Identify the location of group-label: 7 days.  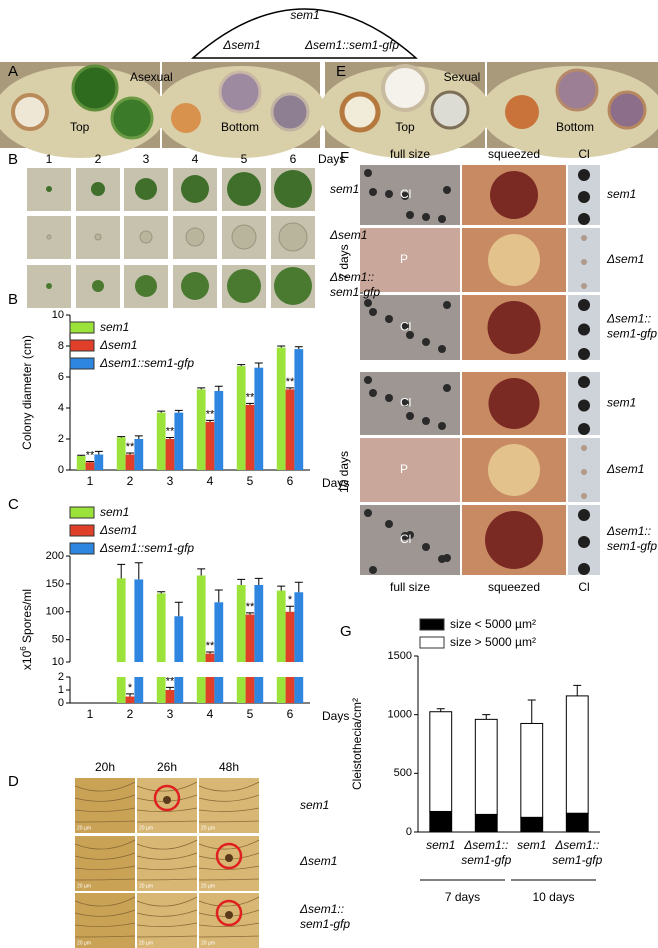
(462, 897).